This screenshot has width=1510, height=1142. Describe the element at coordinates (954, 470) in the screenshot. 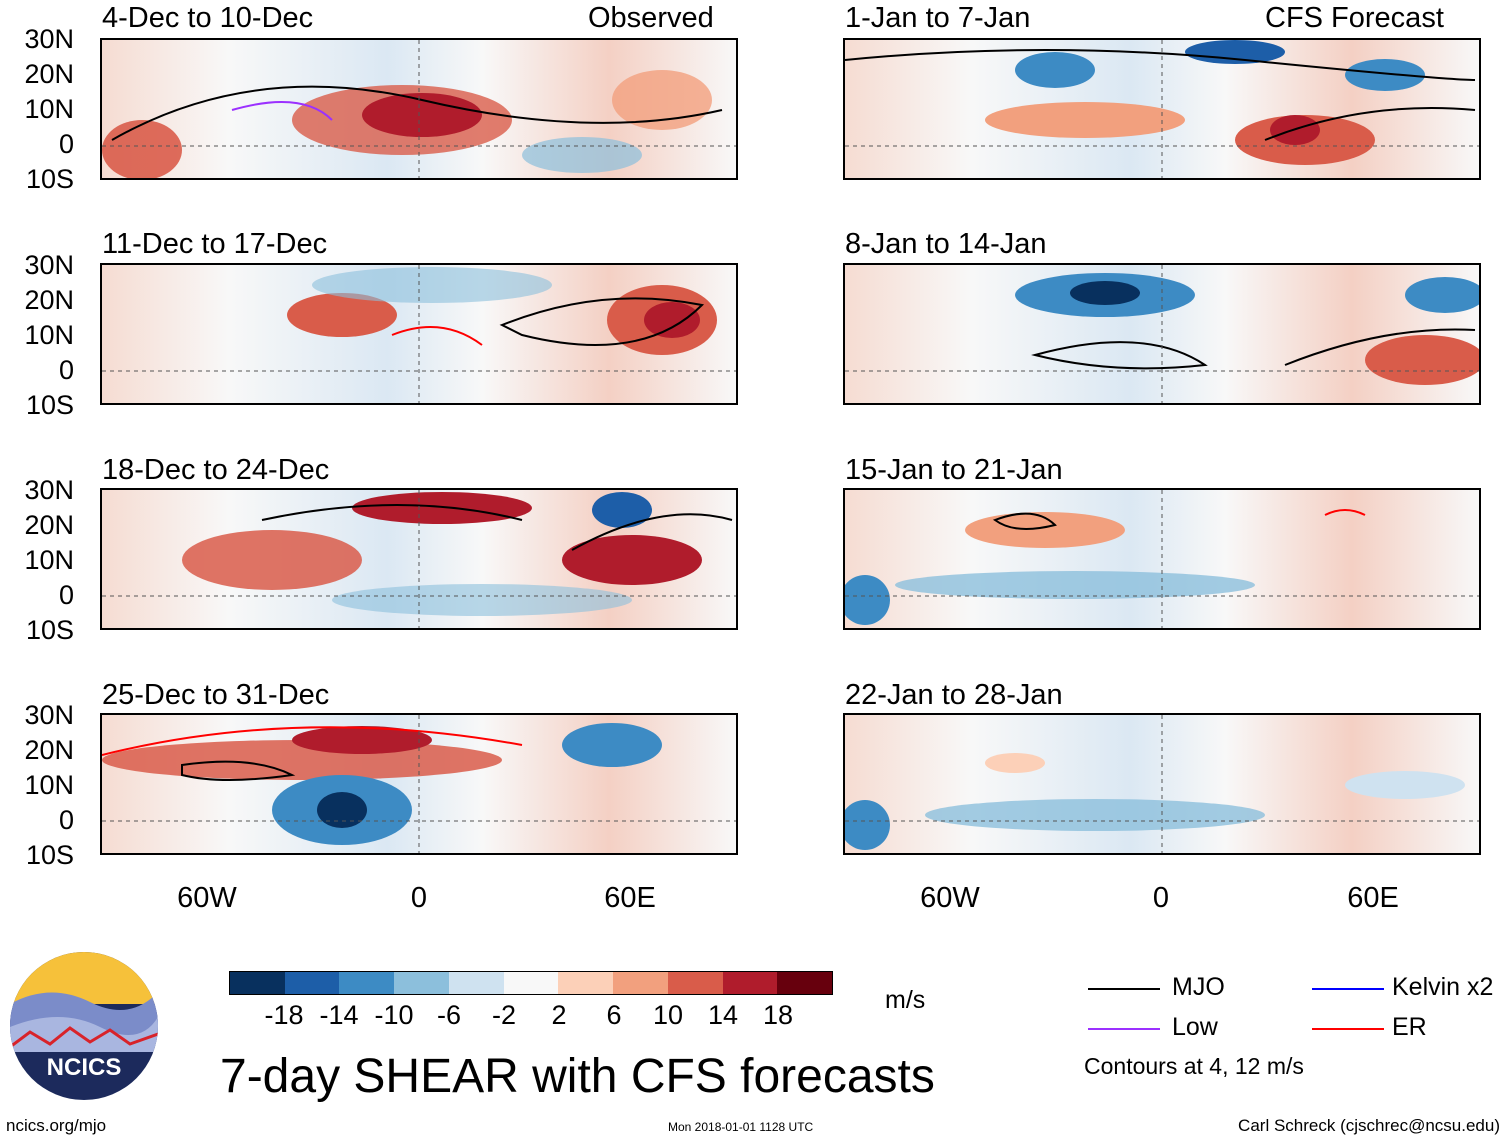

I see `panel-title-fc-3: 15-Jan to 21-Jan` at that location.